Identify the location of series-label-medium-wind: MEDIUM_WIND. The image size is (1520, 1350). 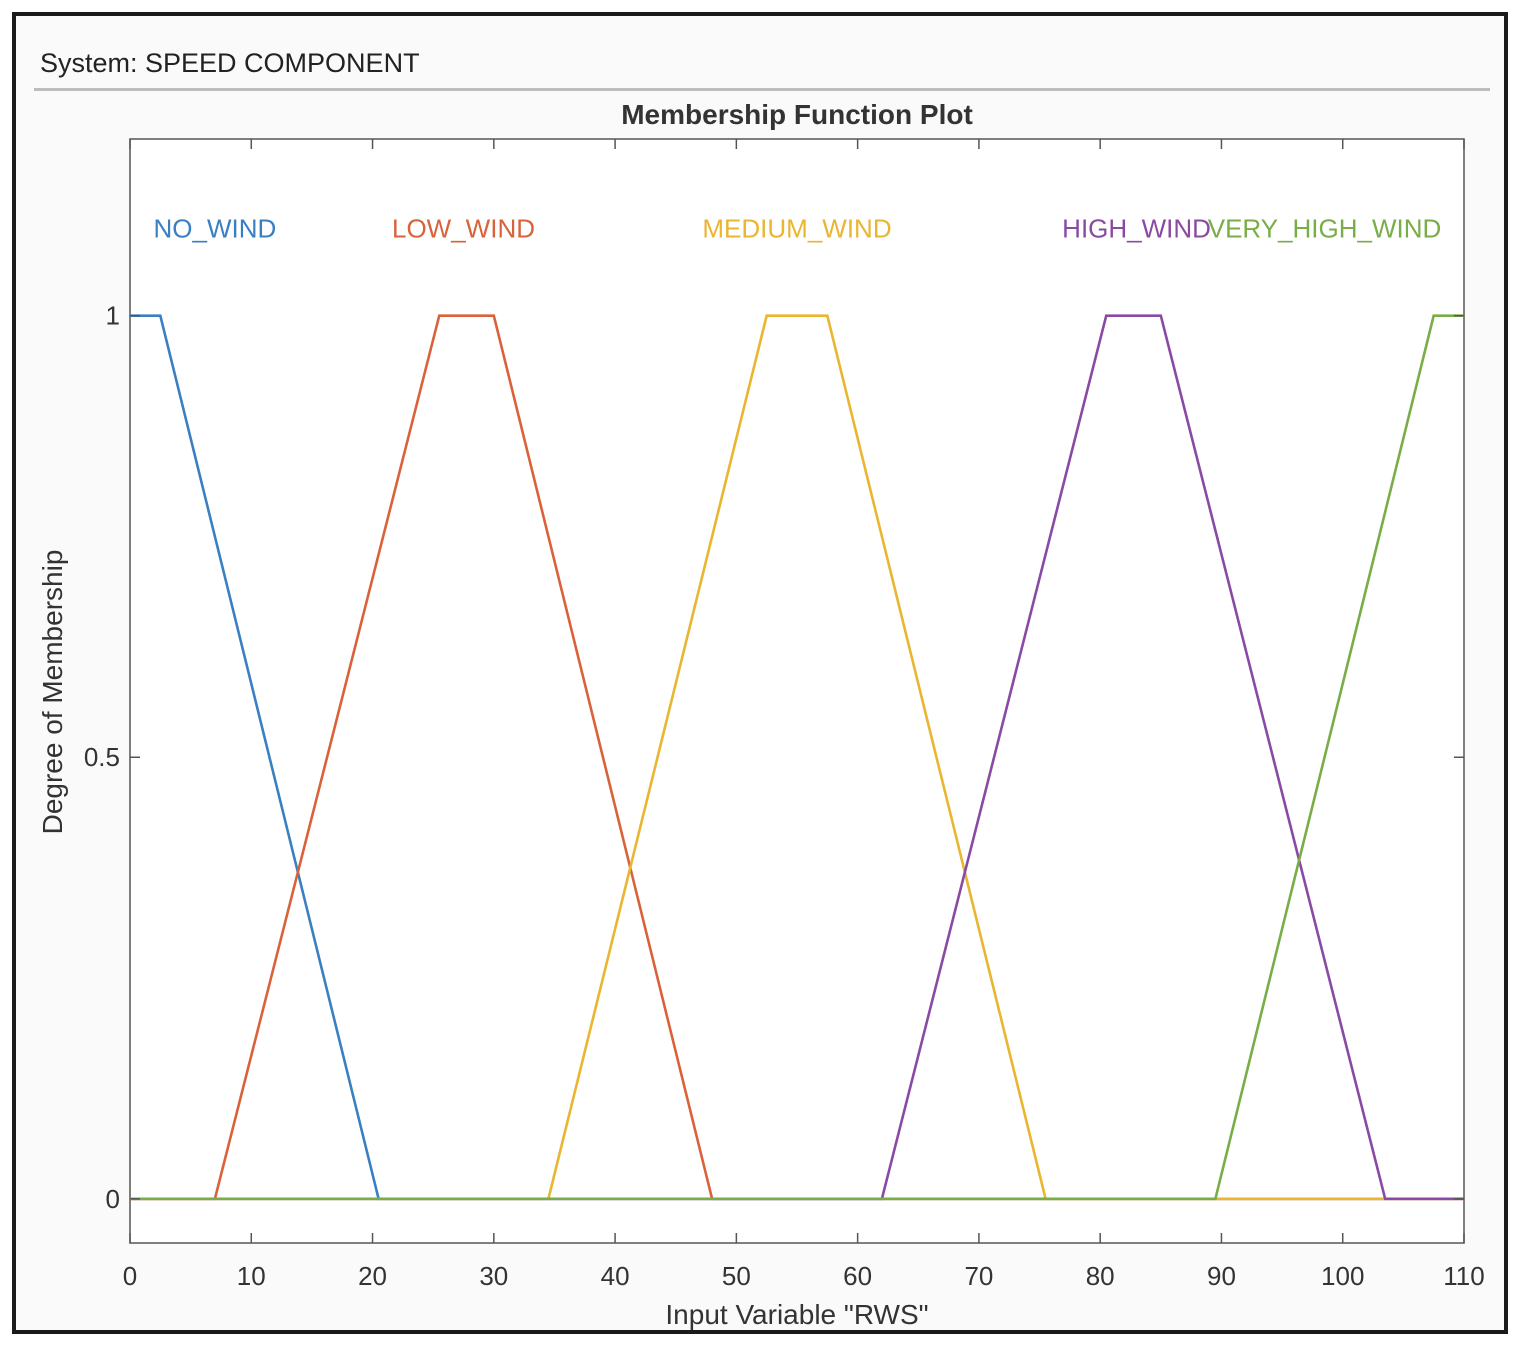
(796, 229).